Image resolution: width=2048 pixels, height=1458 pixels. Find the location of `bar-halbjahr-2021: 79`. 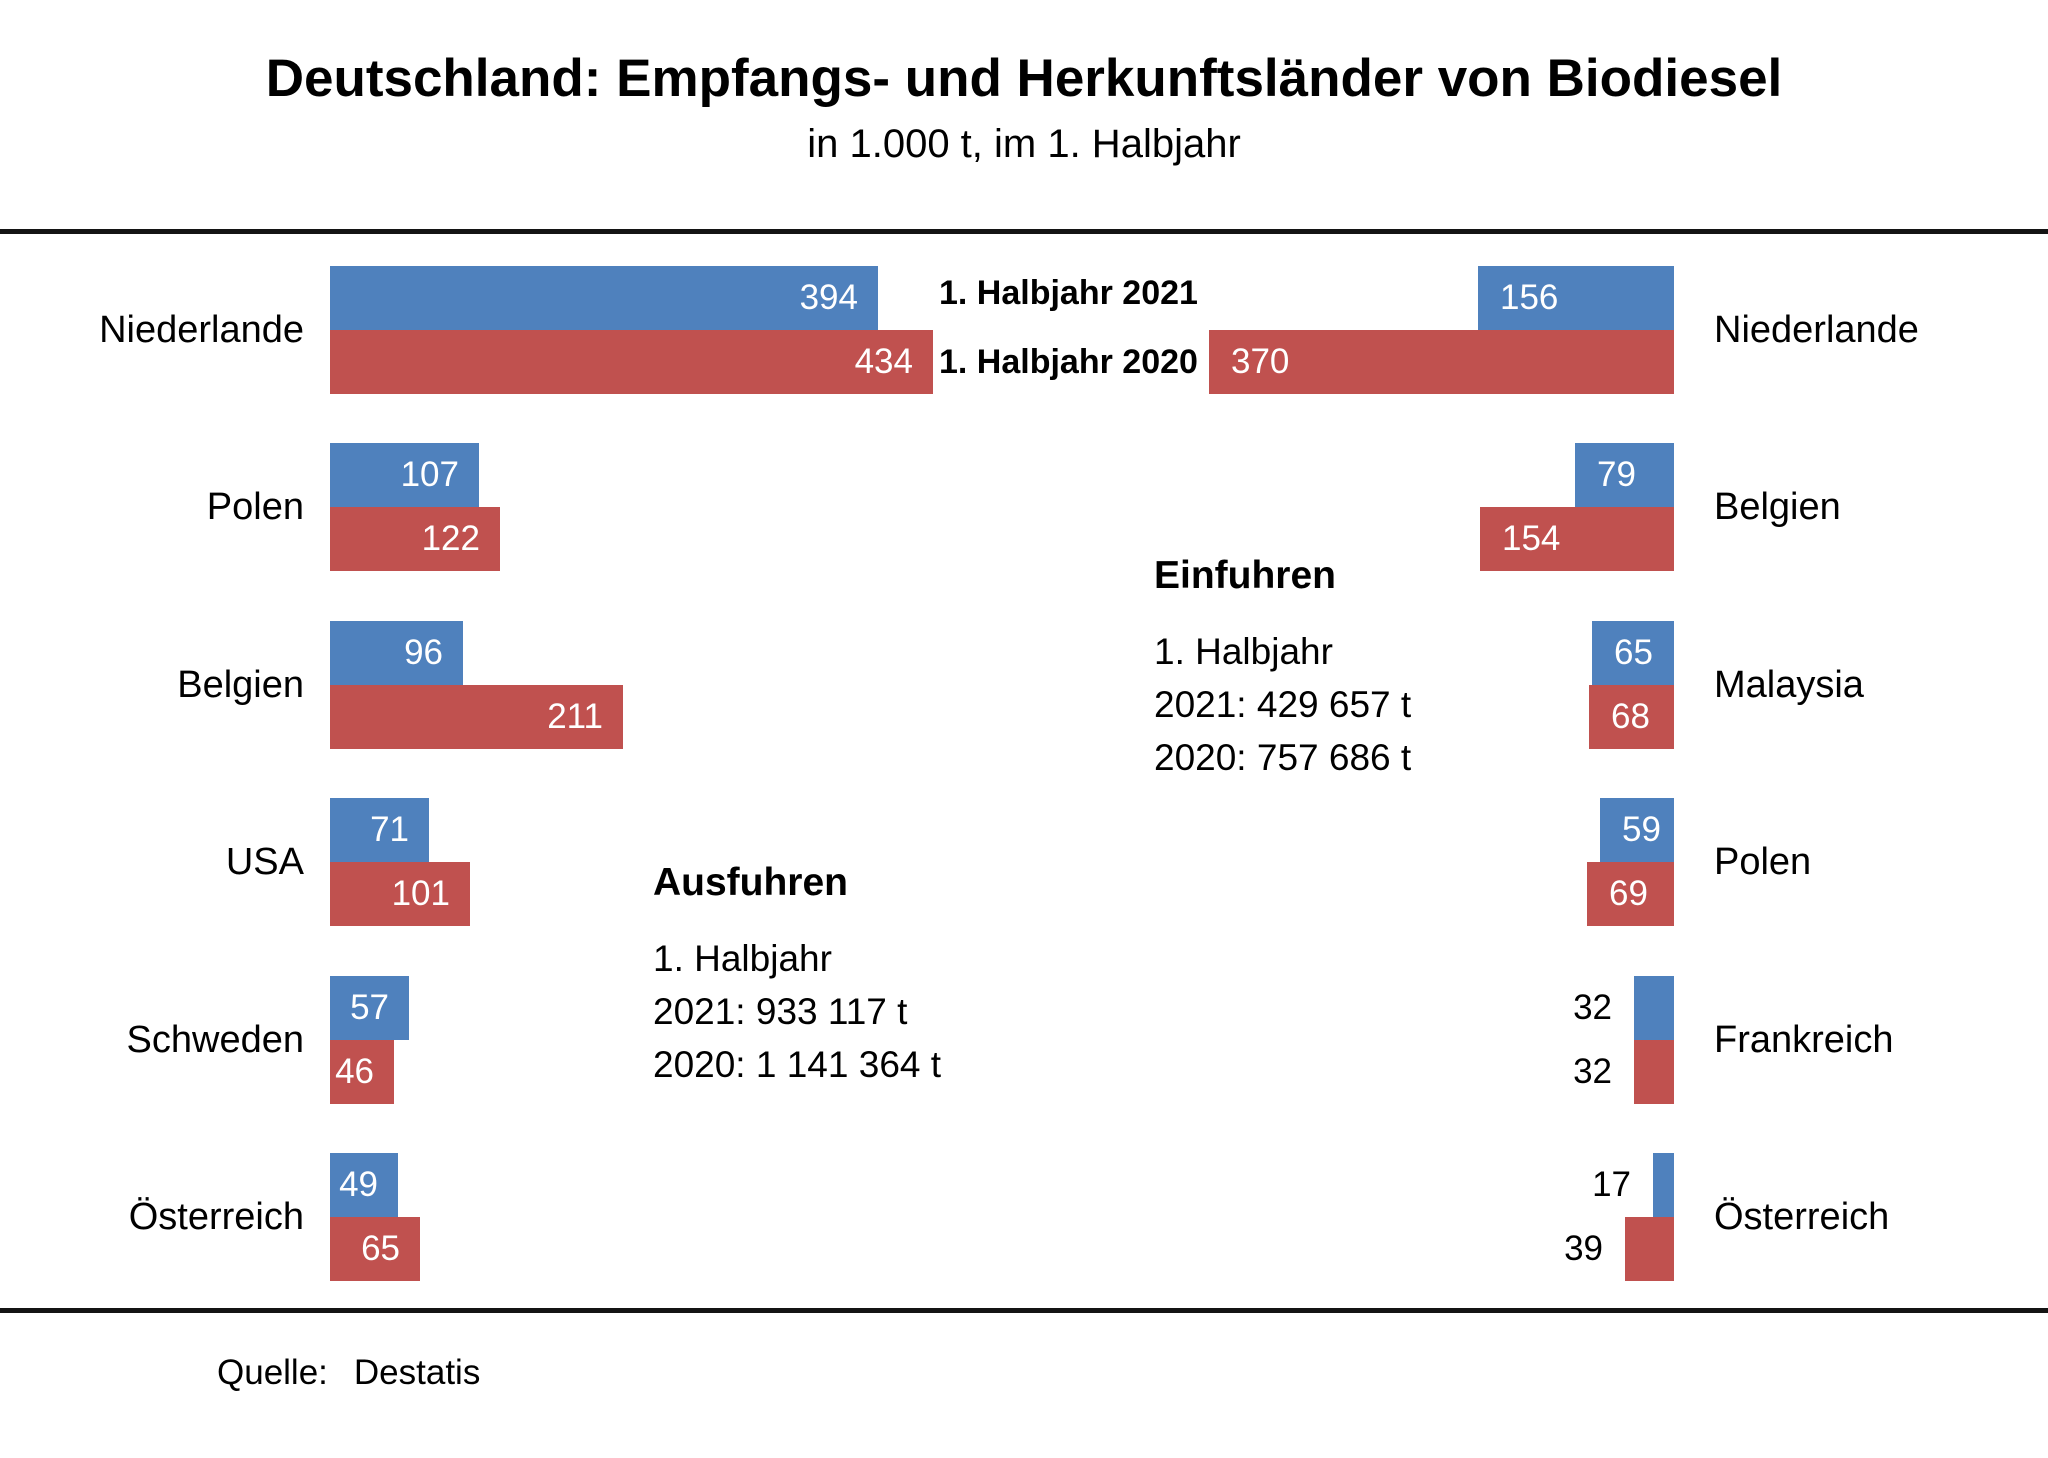

bar-halbjahr-2021: 79 is located at coordinates (1624, 475).